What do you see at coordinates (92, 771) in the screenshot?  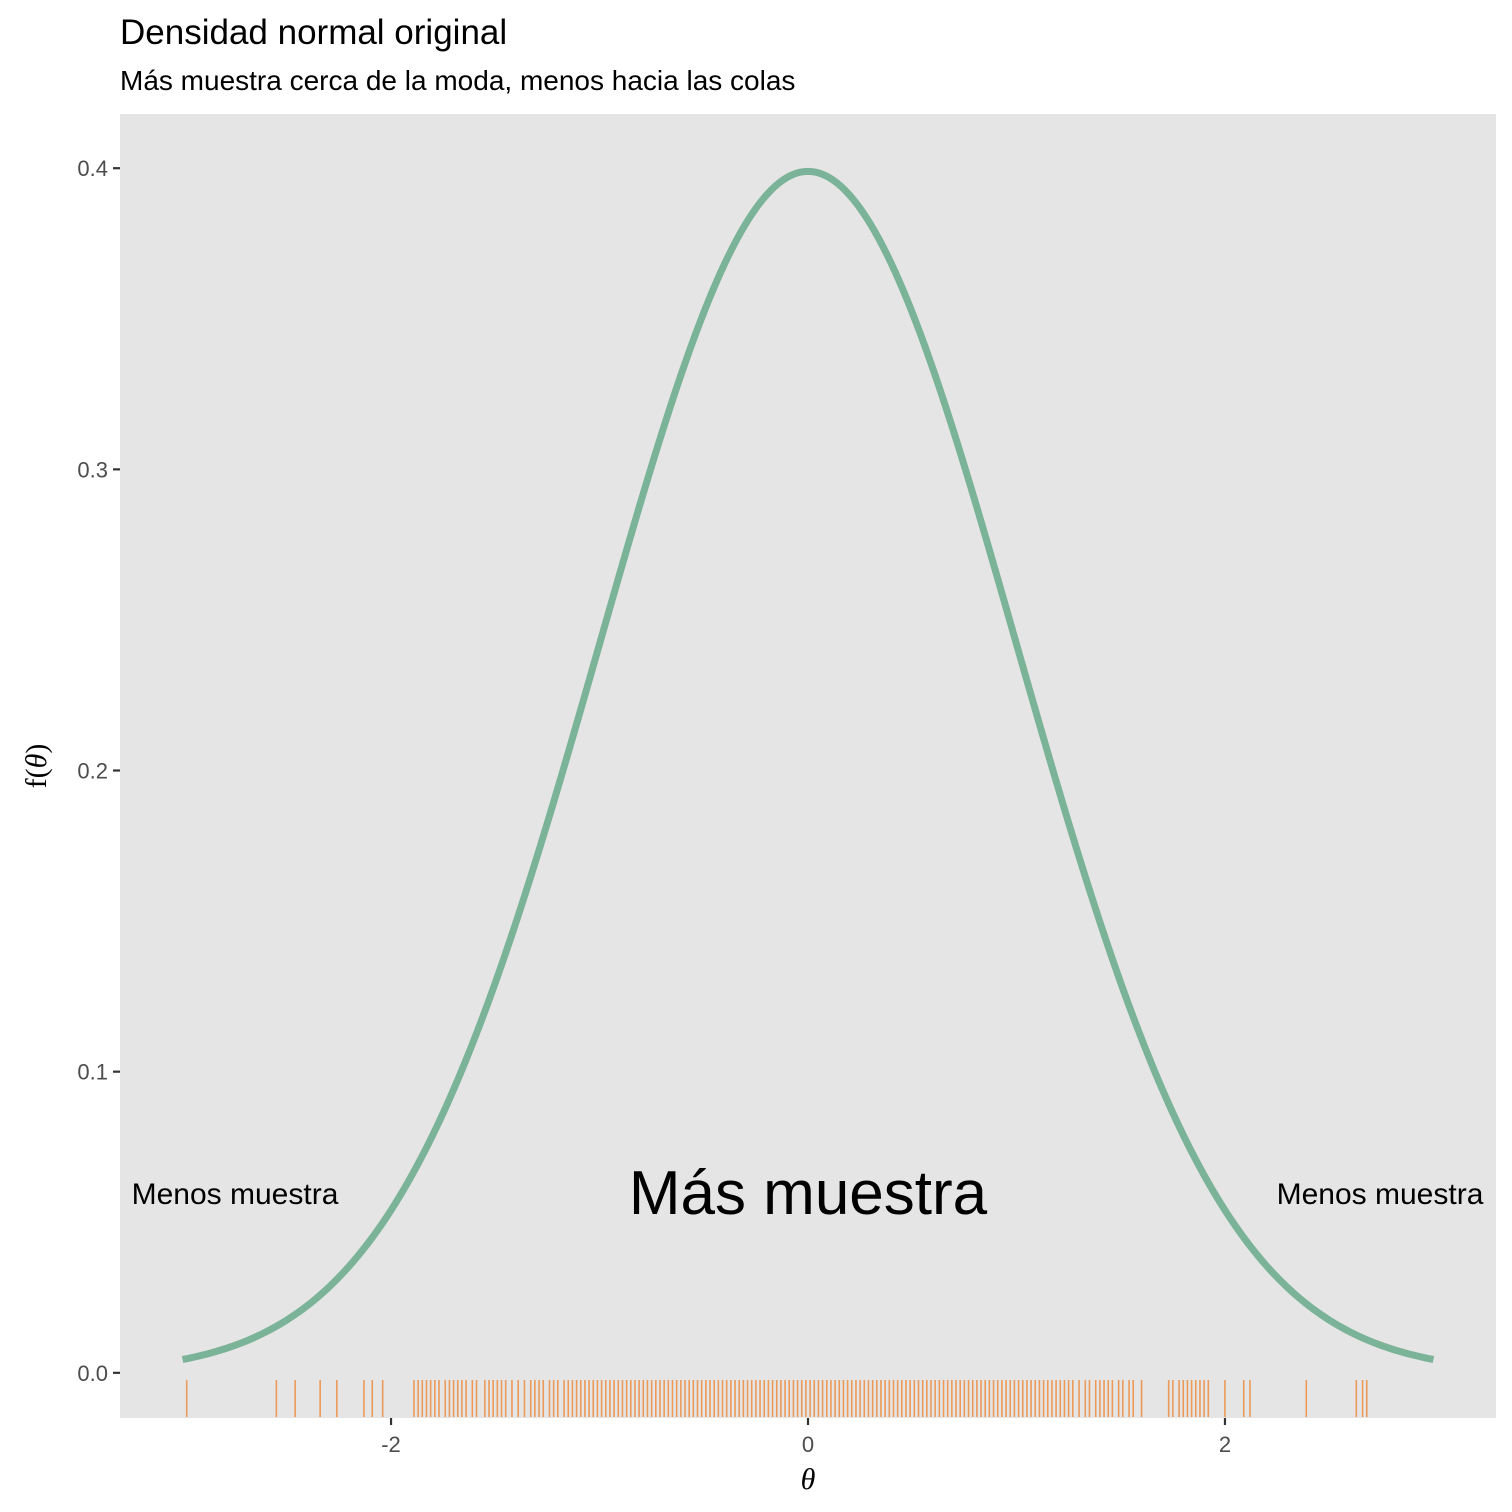 I see `y-tick-label: 0.2` at bounding box center [92, 771].